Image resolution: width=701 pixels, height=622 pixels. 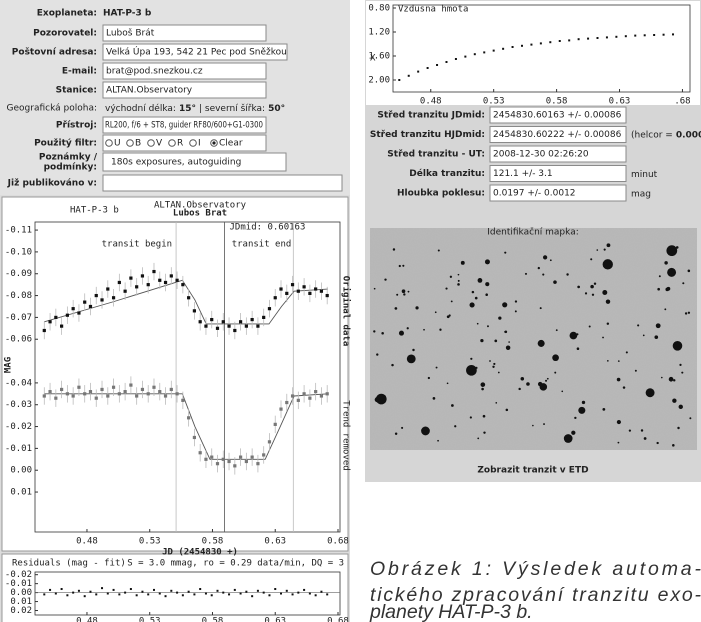 What do you see at coordinates (232, 108) in the screenshot?
I see `location-part: | severní šířka:` at bounding box center [232, 108].